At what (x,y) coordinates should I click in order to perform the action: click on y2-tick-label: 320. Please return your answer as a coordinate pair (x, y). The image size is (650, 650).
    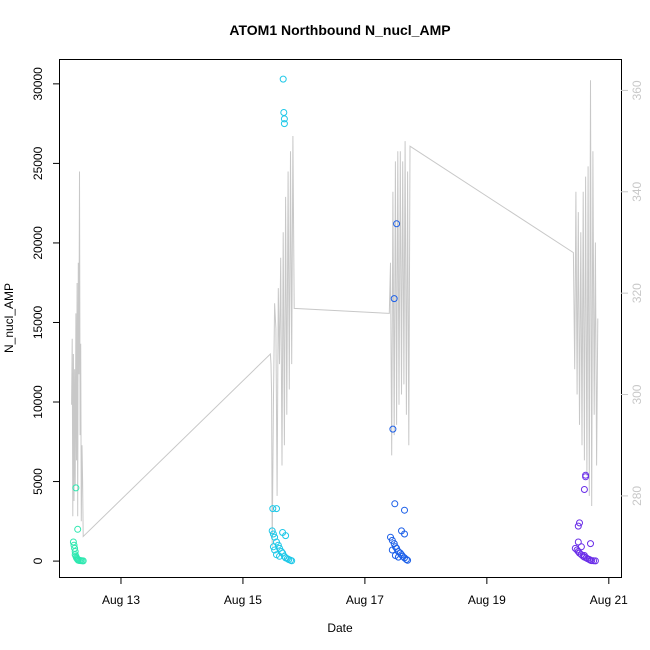
    Looking at the image, I should click on (637, 293).